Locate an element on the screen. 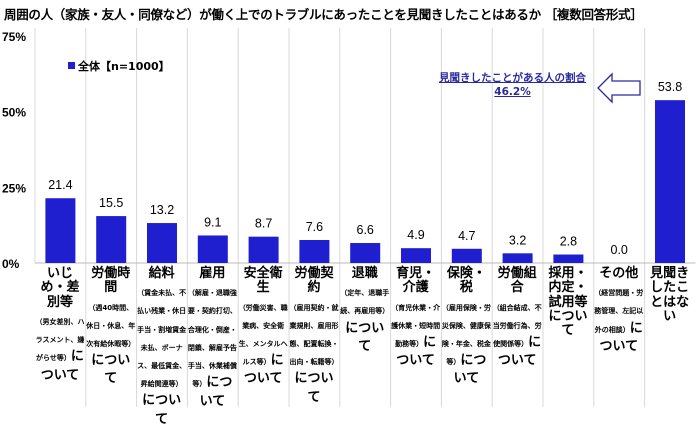  category-label: 労働契約 （雇用契約・就業規則、雇用形態、配置転換・出向・転籍等） について is located at coordinates (314, 335).